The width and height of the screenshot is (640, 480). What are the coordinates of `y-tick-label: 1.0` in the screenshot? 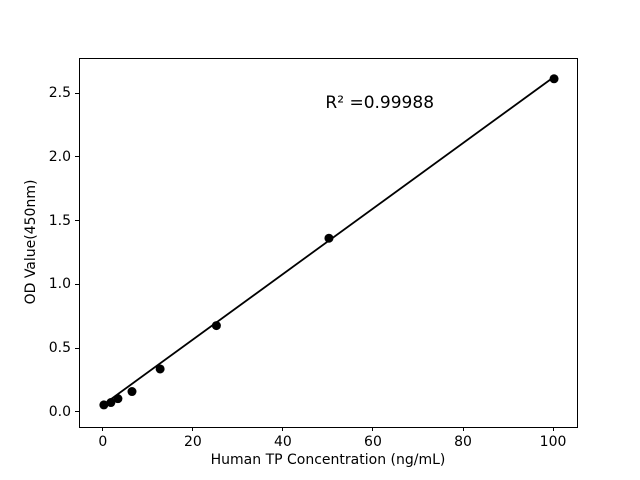 It's located at (59, 284).